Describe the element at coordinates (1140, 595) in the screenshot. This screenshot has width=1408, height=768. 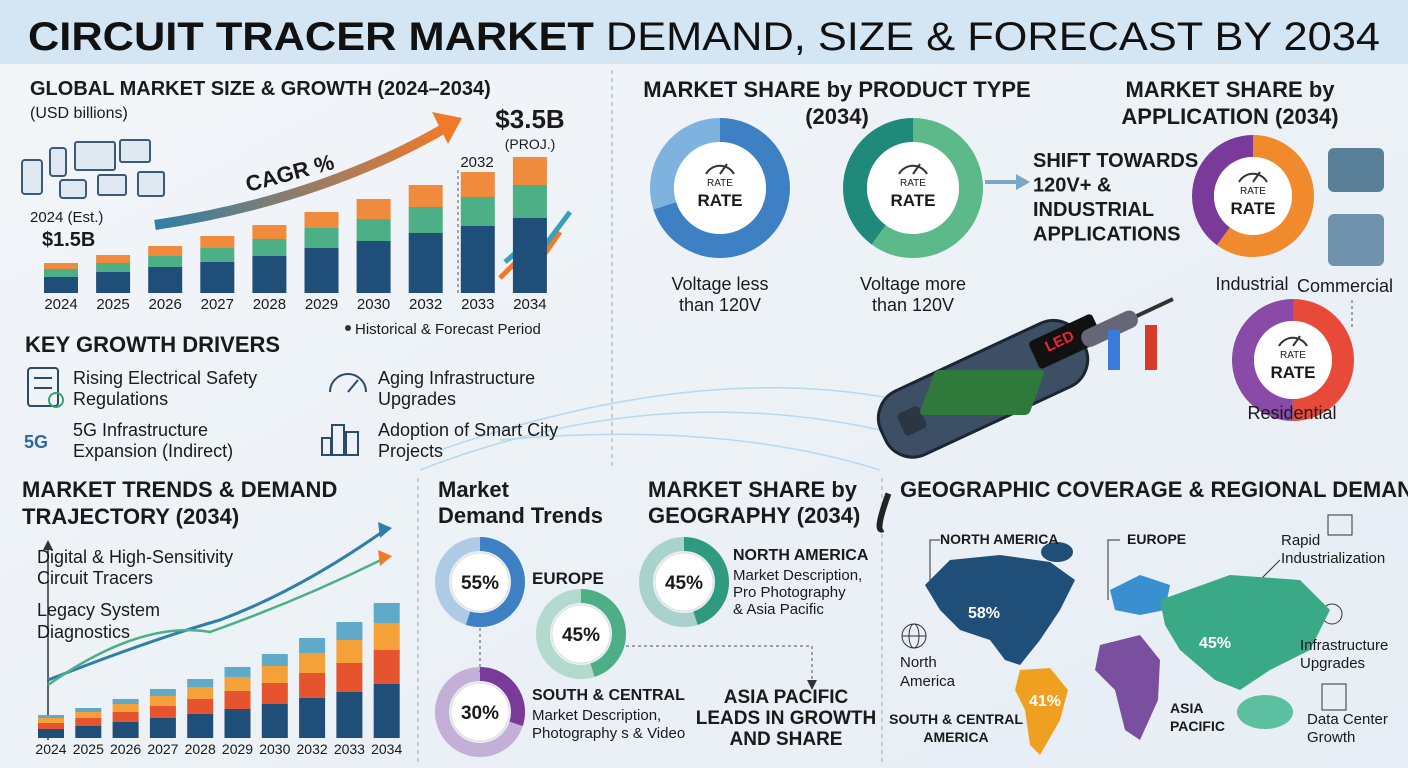
I see `europe-region` at that location.